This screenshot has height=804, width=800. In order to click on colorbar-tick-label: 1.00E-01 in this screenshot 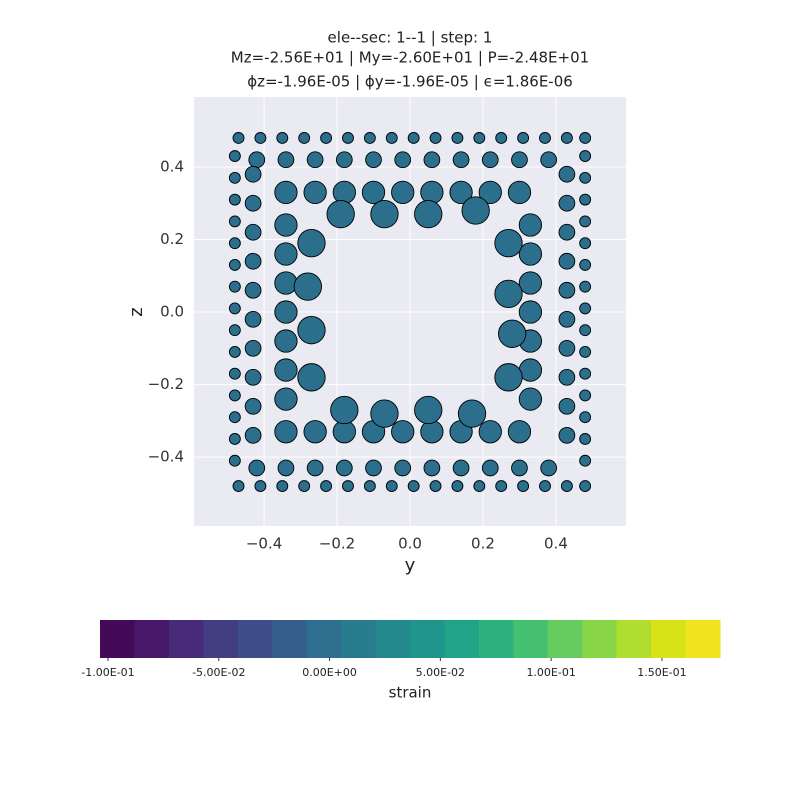, I will do `click(550, 672)`.